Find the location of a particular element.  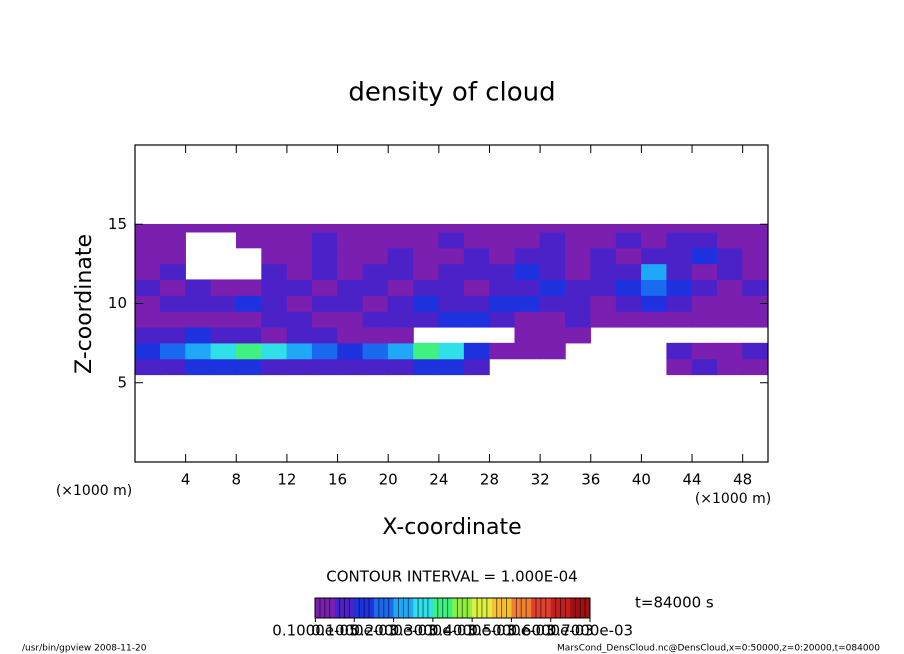

x-tick-label: 24 is located at coordinates (438, 480).